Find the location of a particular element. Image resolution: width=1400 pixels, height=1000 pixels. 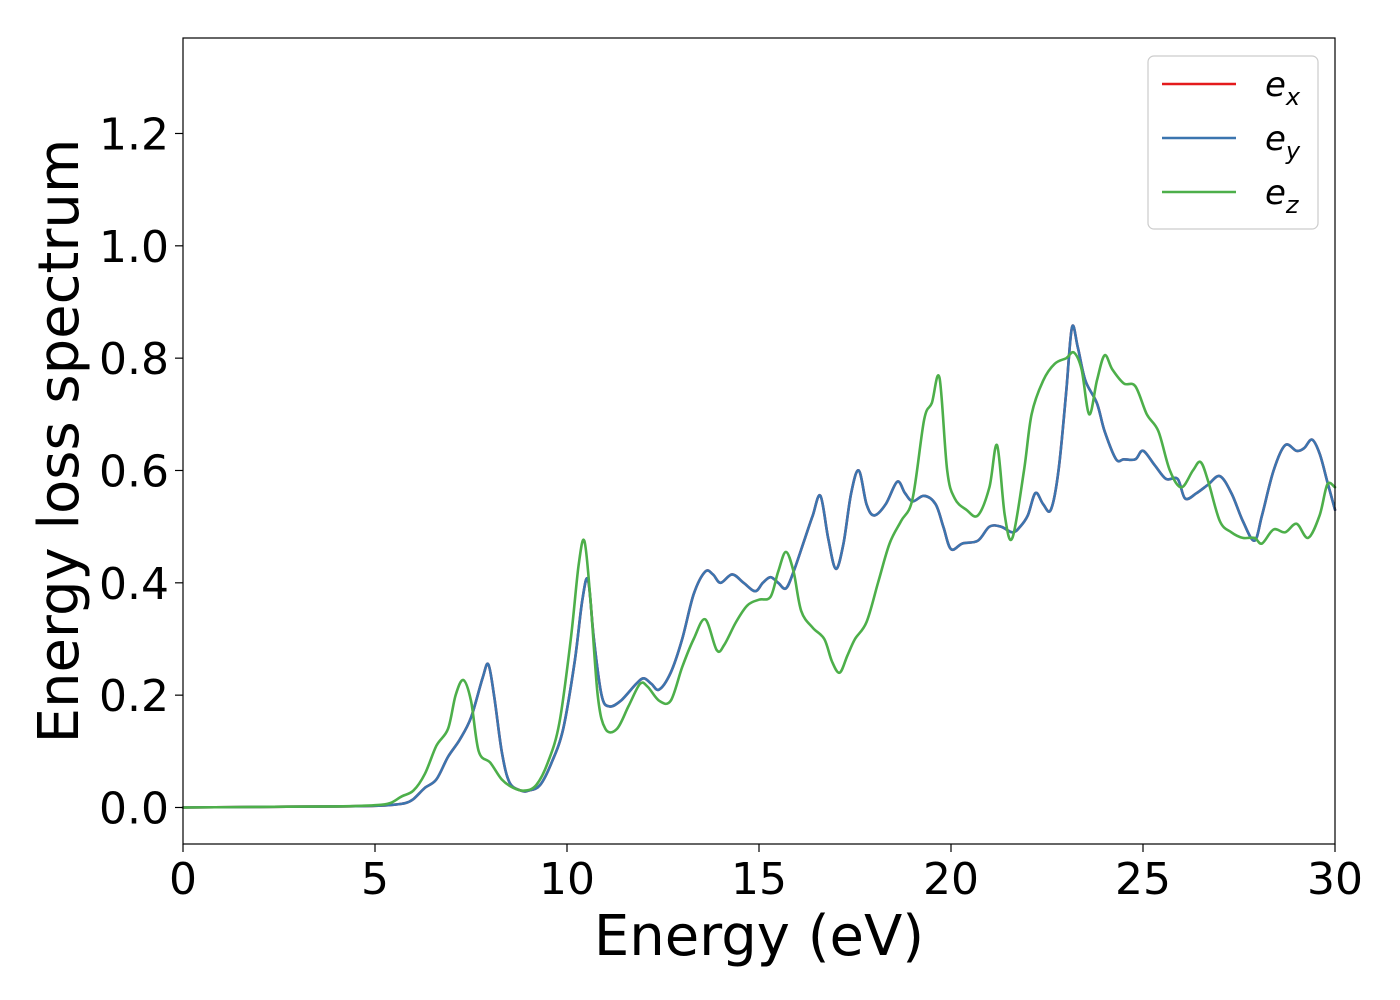

x-axis-ticks: 0 5 10 15 20 25 30 is located at coordinates (766, 874).